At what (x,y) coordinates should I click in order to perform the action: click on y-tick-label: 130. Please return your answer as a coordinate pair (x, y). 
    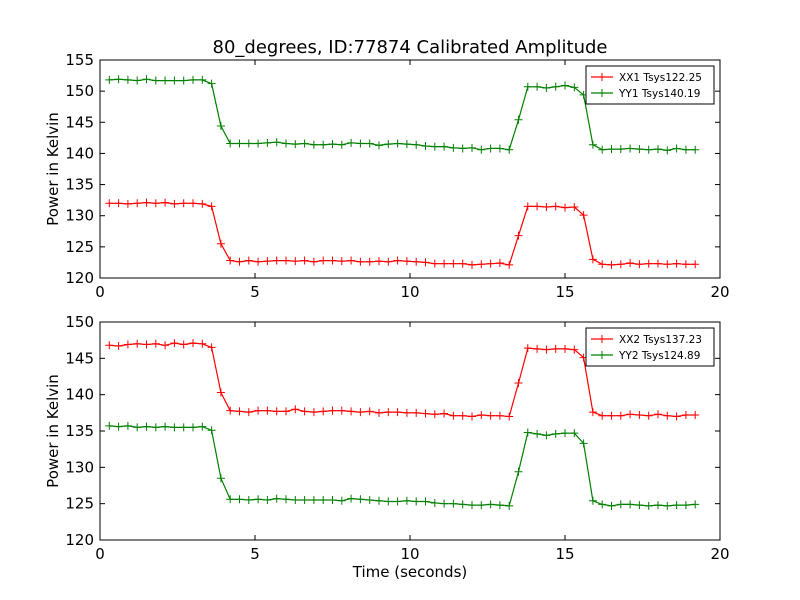
    Looking at the image, I should click on (79, 467).